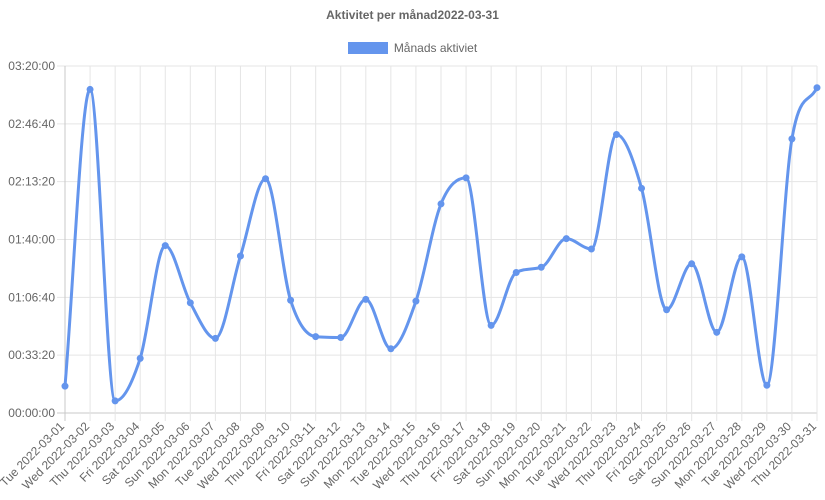 The width and height of the screenshot is (825, 500). I want to click on y-tick-label: 02:13:20, so click(31, 182).